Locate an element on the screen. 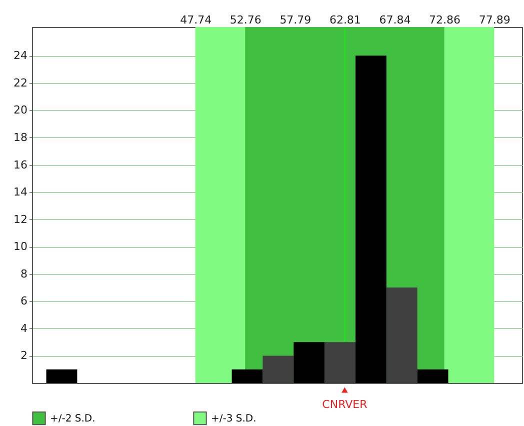 The height and width of the screenshot is (426, 524). y-tick-label: 4 is located at coordinates (24, 328).